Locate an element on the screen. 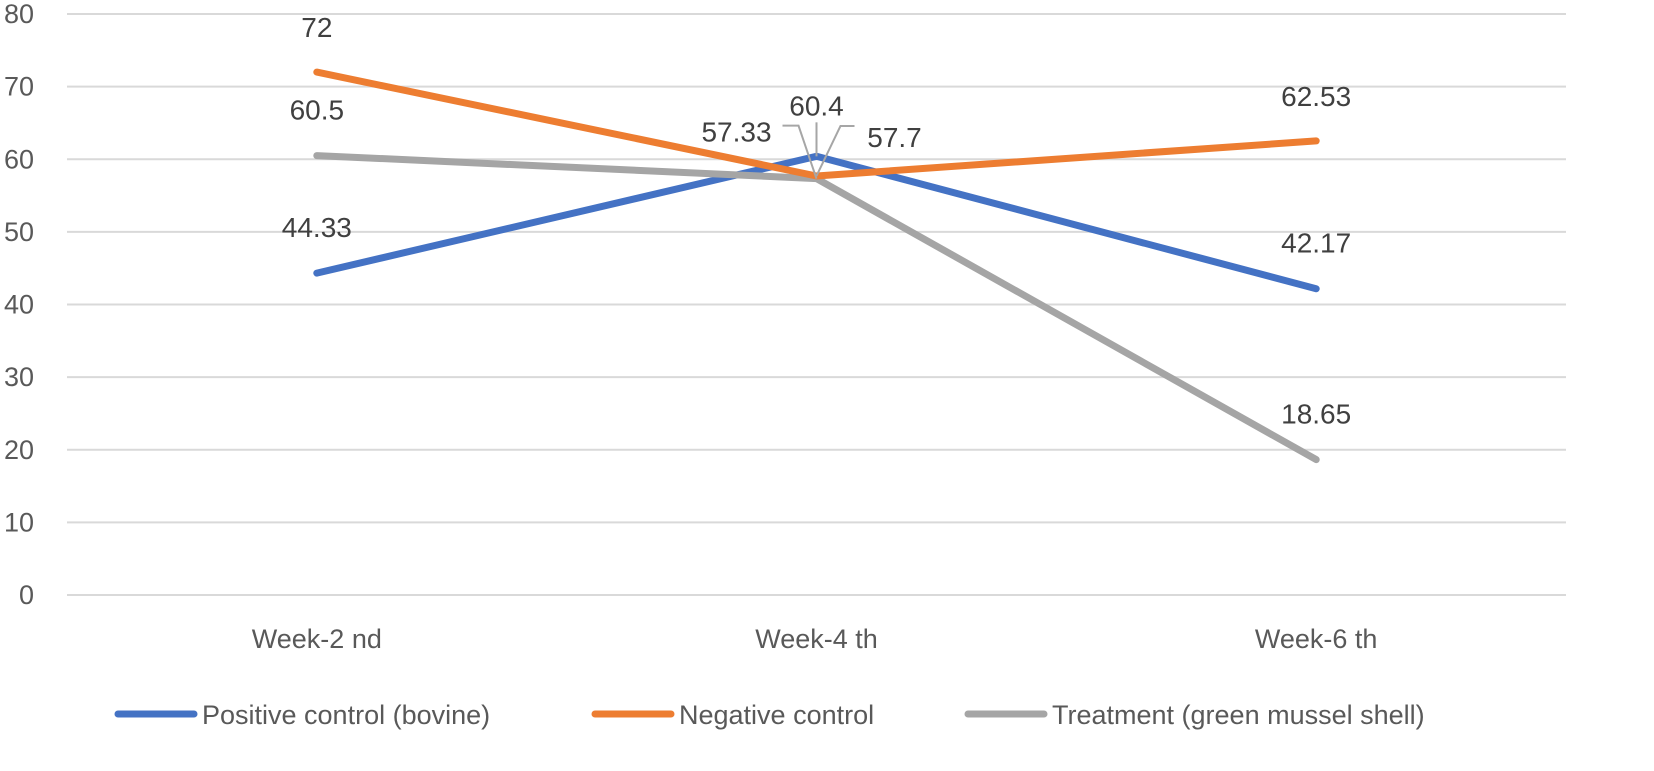 This screenshot has width=1654, height=771. y-axis-ticks: 0 10 20 30 40 50 60 70 80 is located at coordinates (19, 305).